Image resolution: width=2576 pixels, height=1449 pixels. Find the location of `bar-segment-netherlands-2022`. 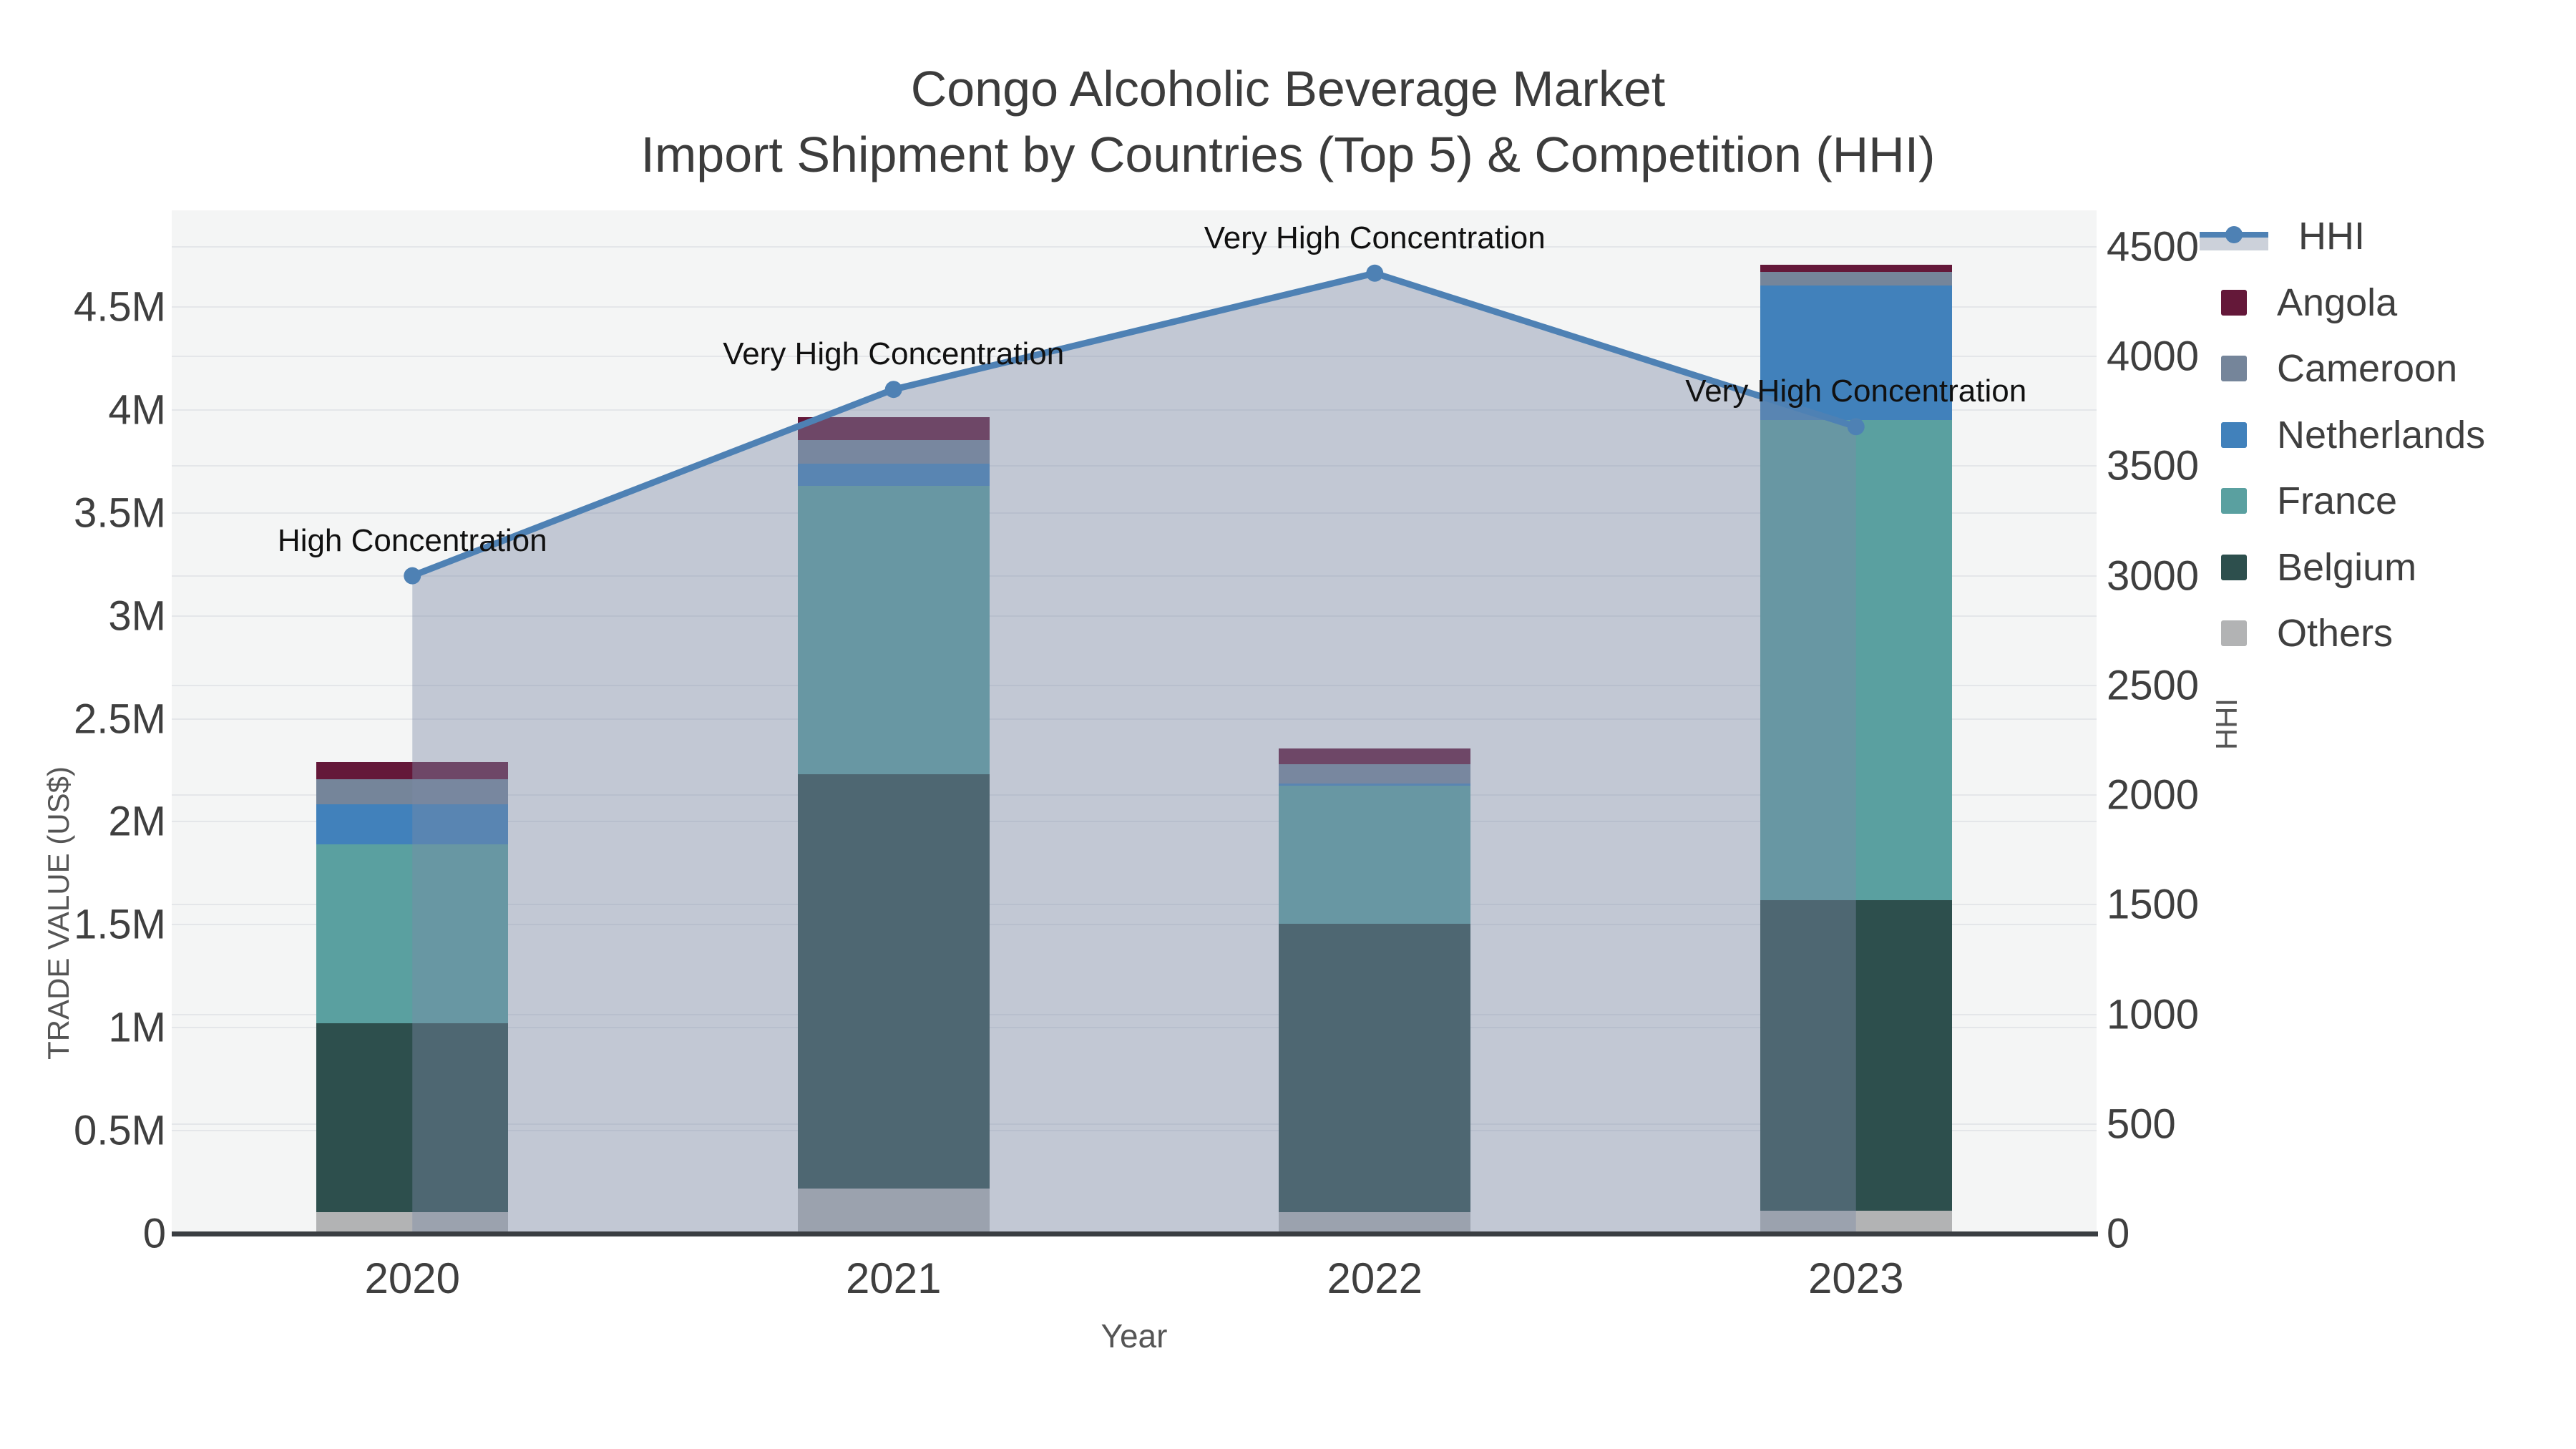

bar-segment-netherlands-2022 is located at coordinates (1375, 785).